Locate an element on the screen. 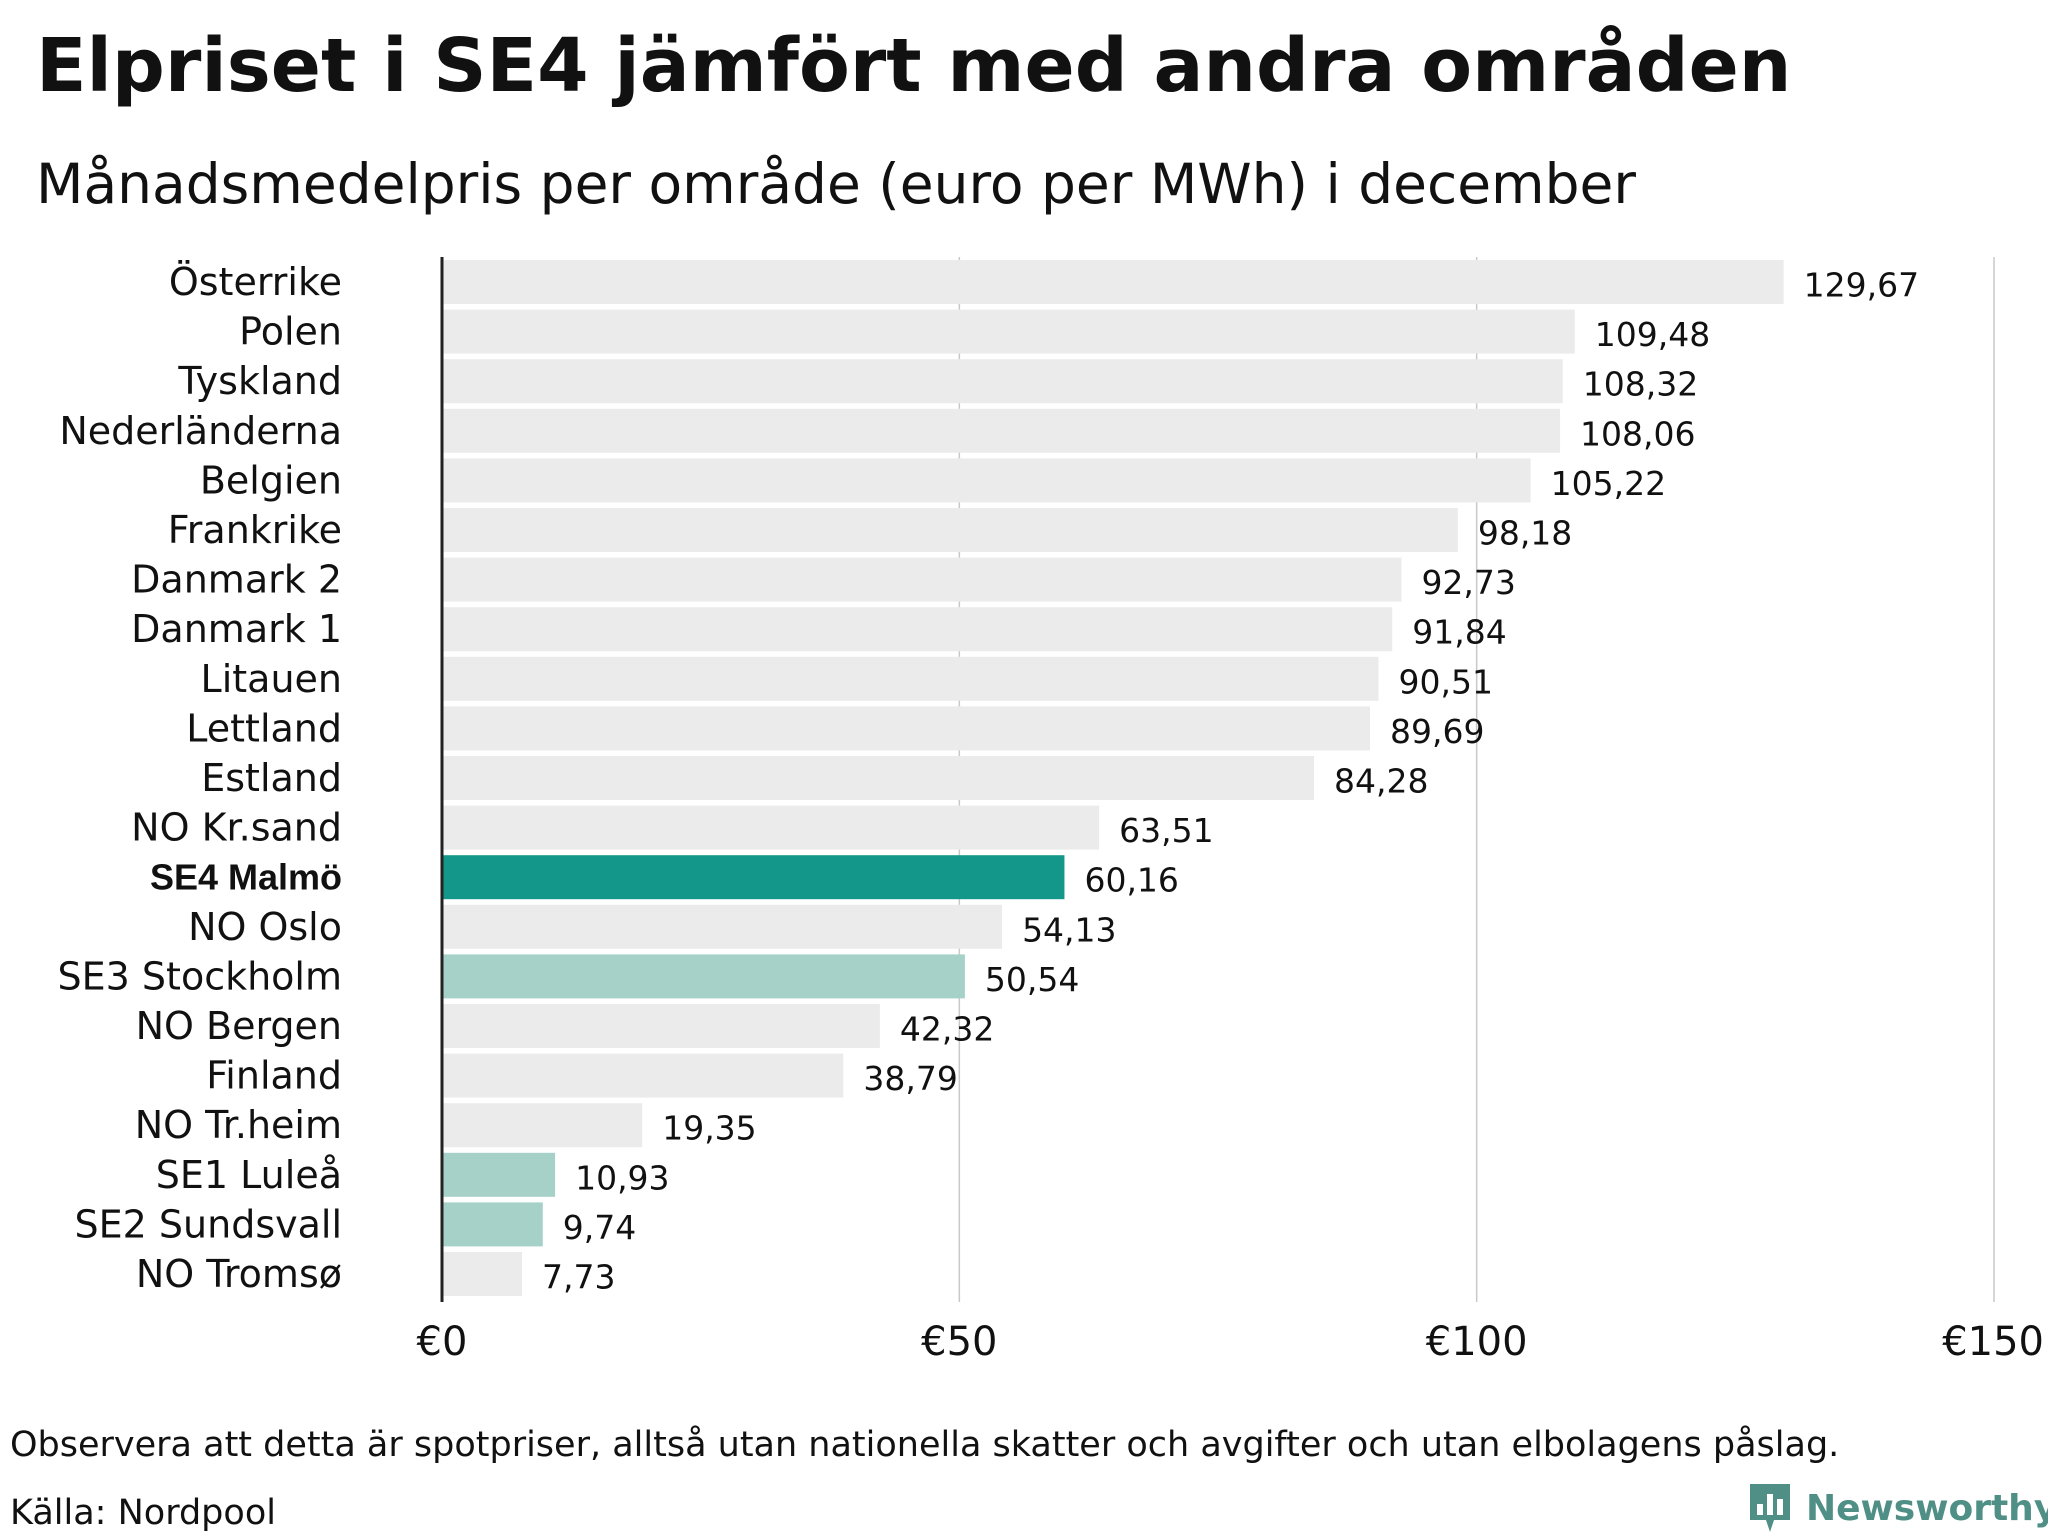 This screenshot has width=2048, height=1537. x-tick-label: €0 is located at coordinates (442, 1342).